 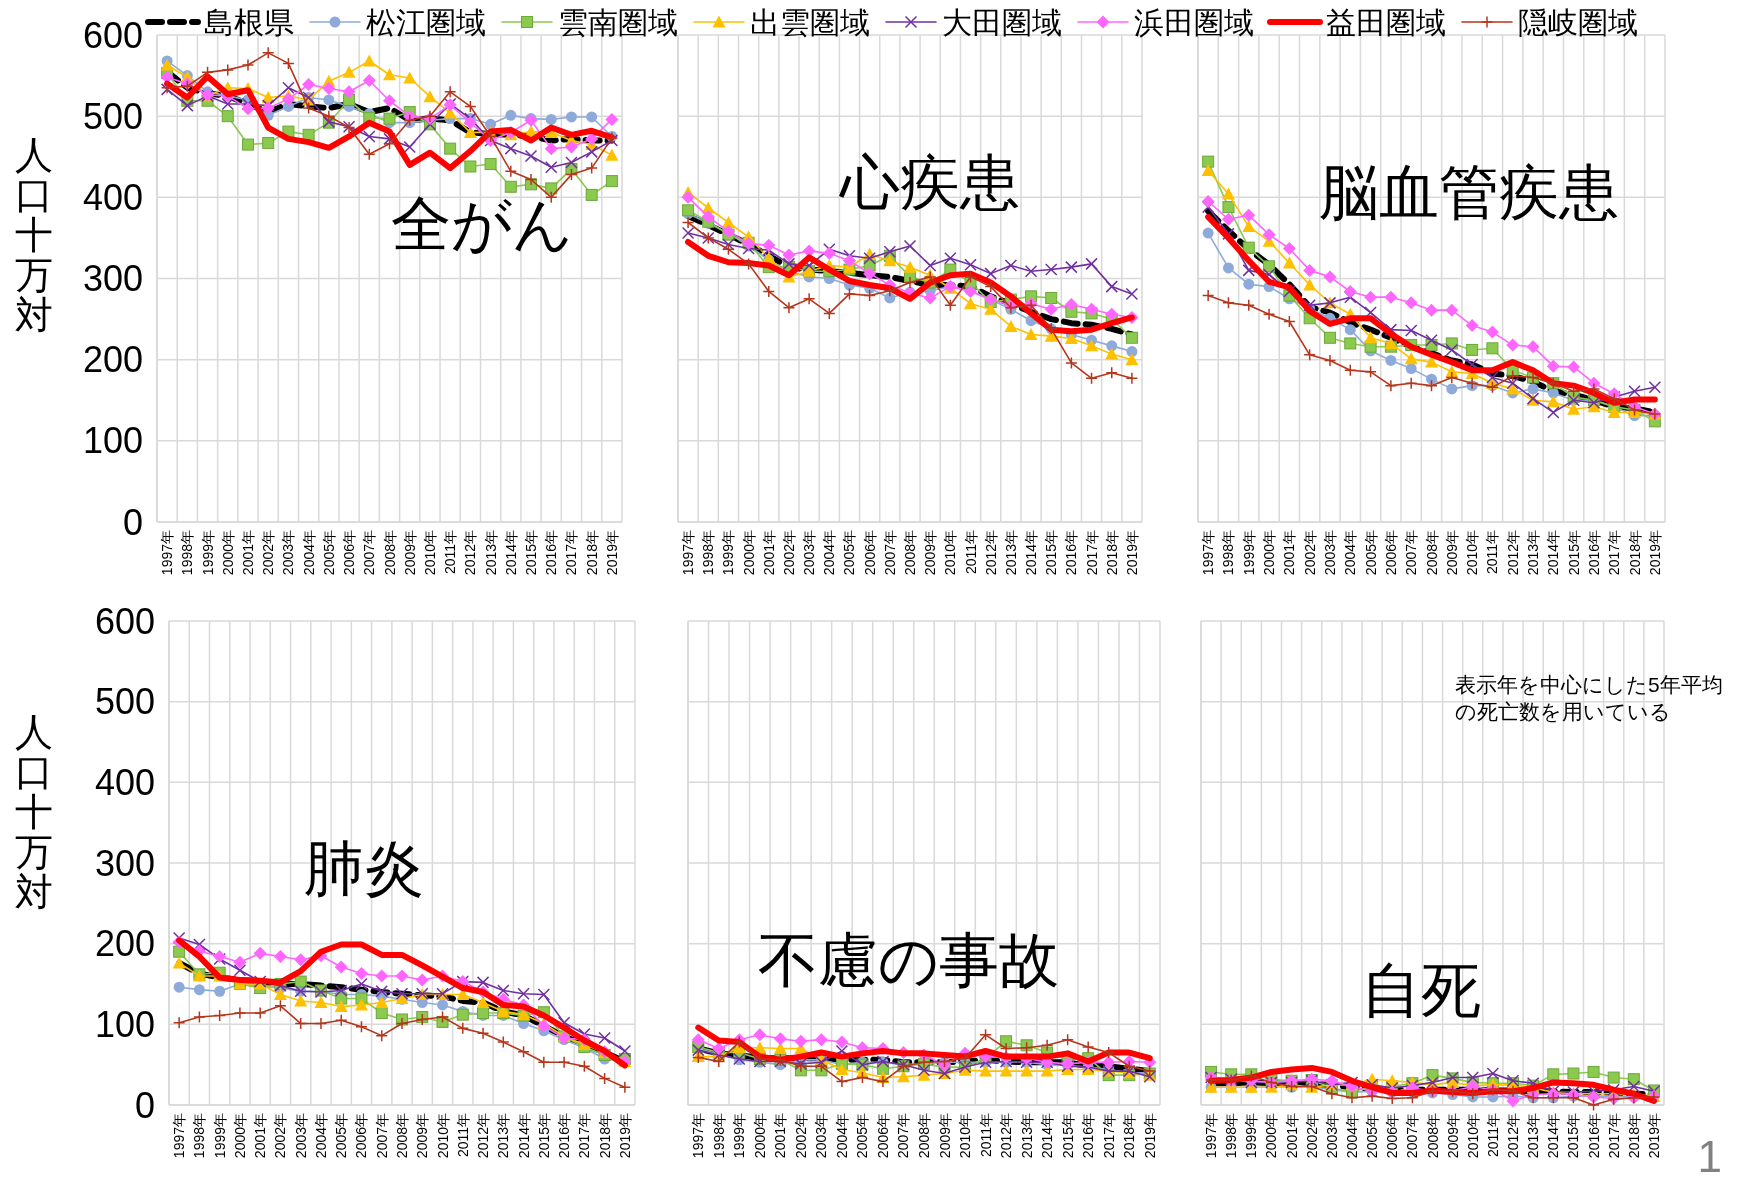 What do you see at coordinates (1589, 698) in the screenshot?
I see `annotation: 表示年を中心にした5年平均の死亡数を用いている` at bounding box center [1589, 698].